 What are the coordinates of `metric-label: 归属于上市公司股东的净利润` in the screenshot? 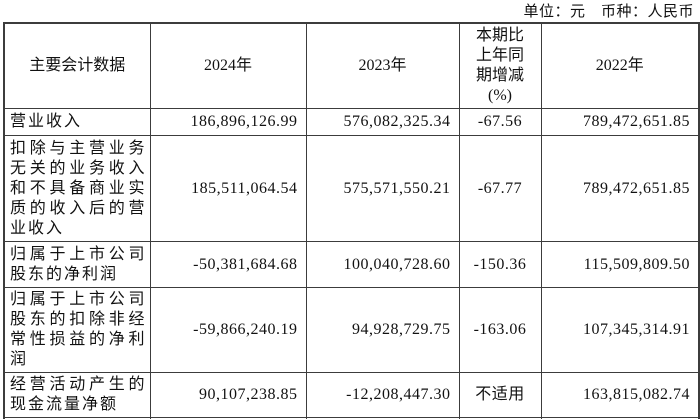 It's located at (77, 264).